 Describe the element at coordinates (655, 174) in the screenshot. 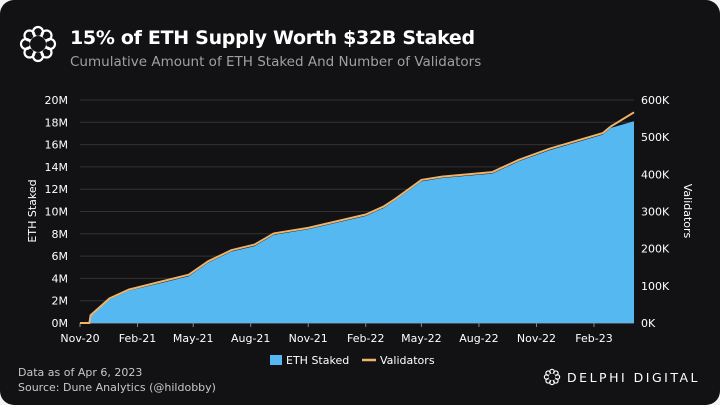

I see `y2-tick-label: 400K` at that location.